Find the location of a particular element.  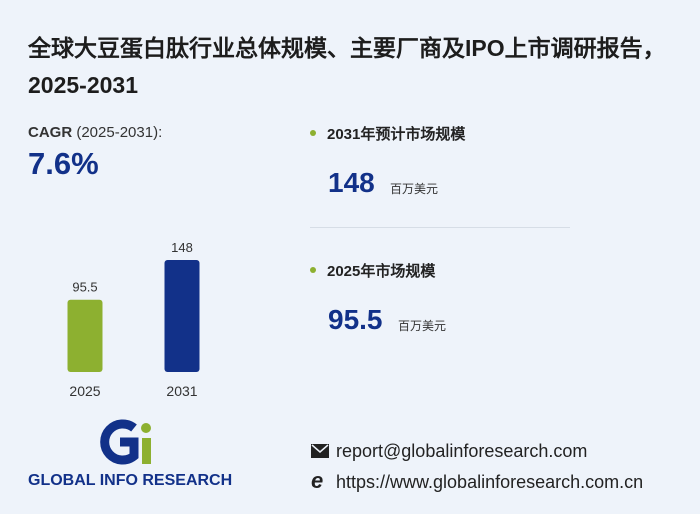

value-label: 148 is located at coordinates (182, 247).